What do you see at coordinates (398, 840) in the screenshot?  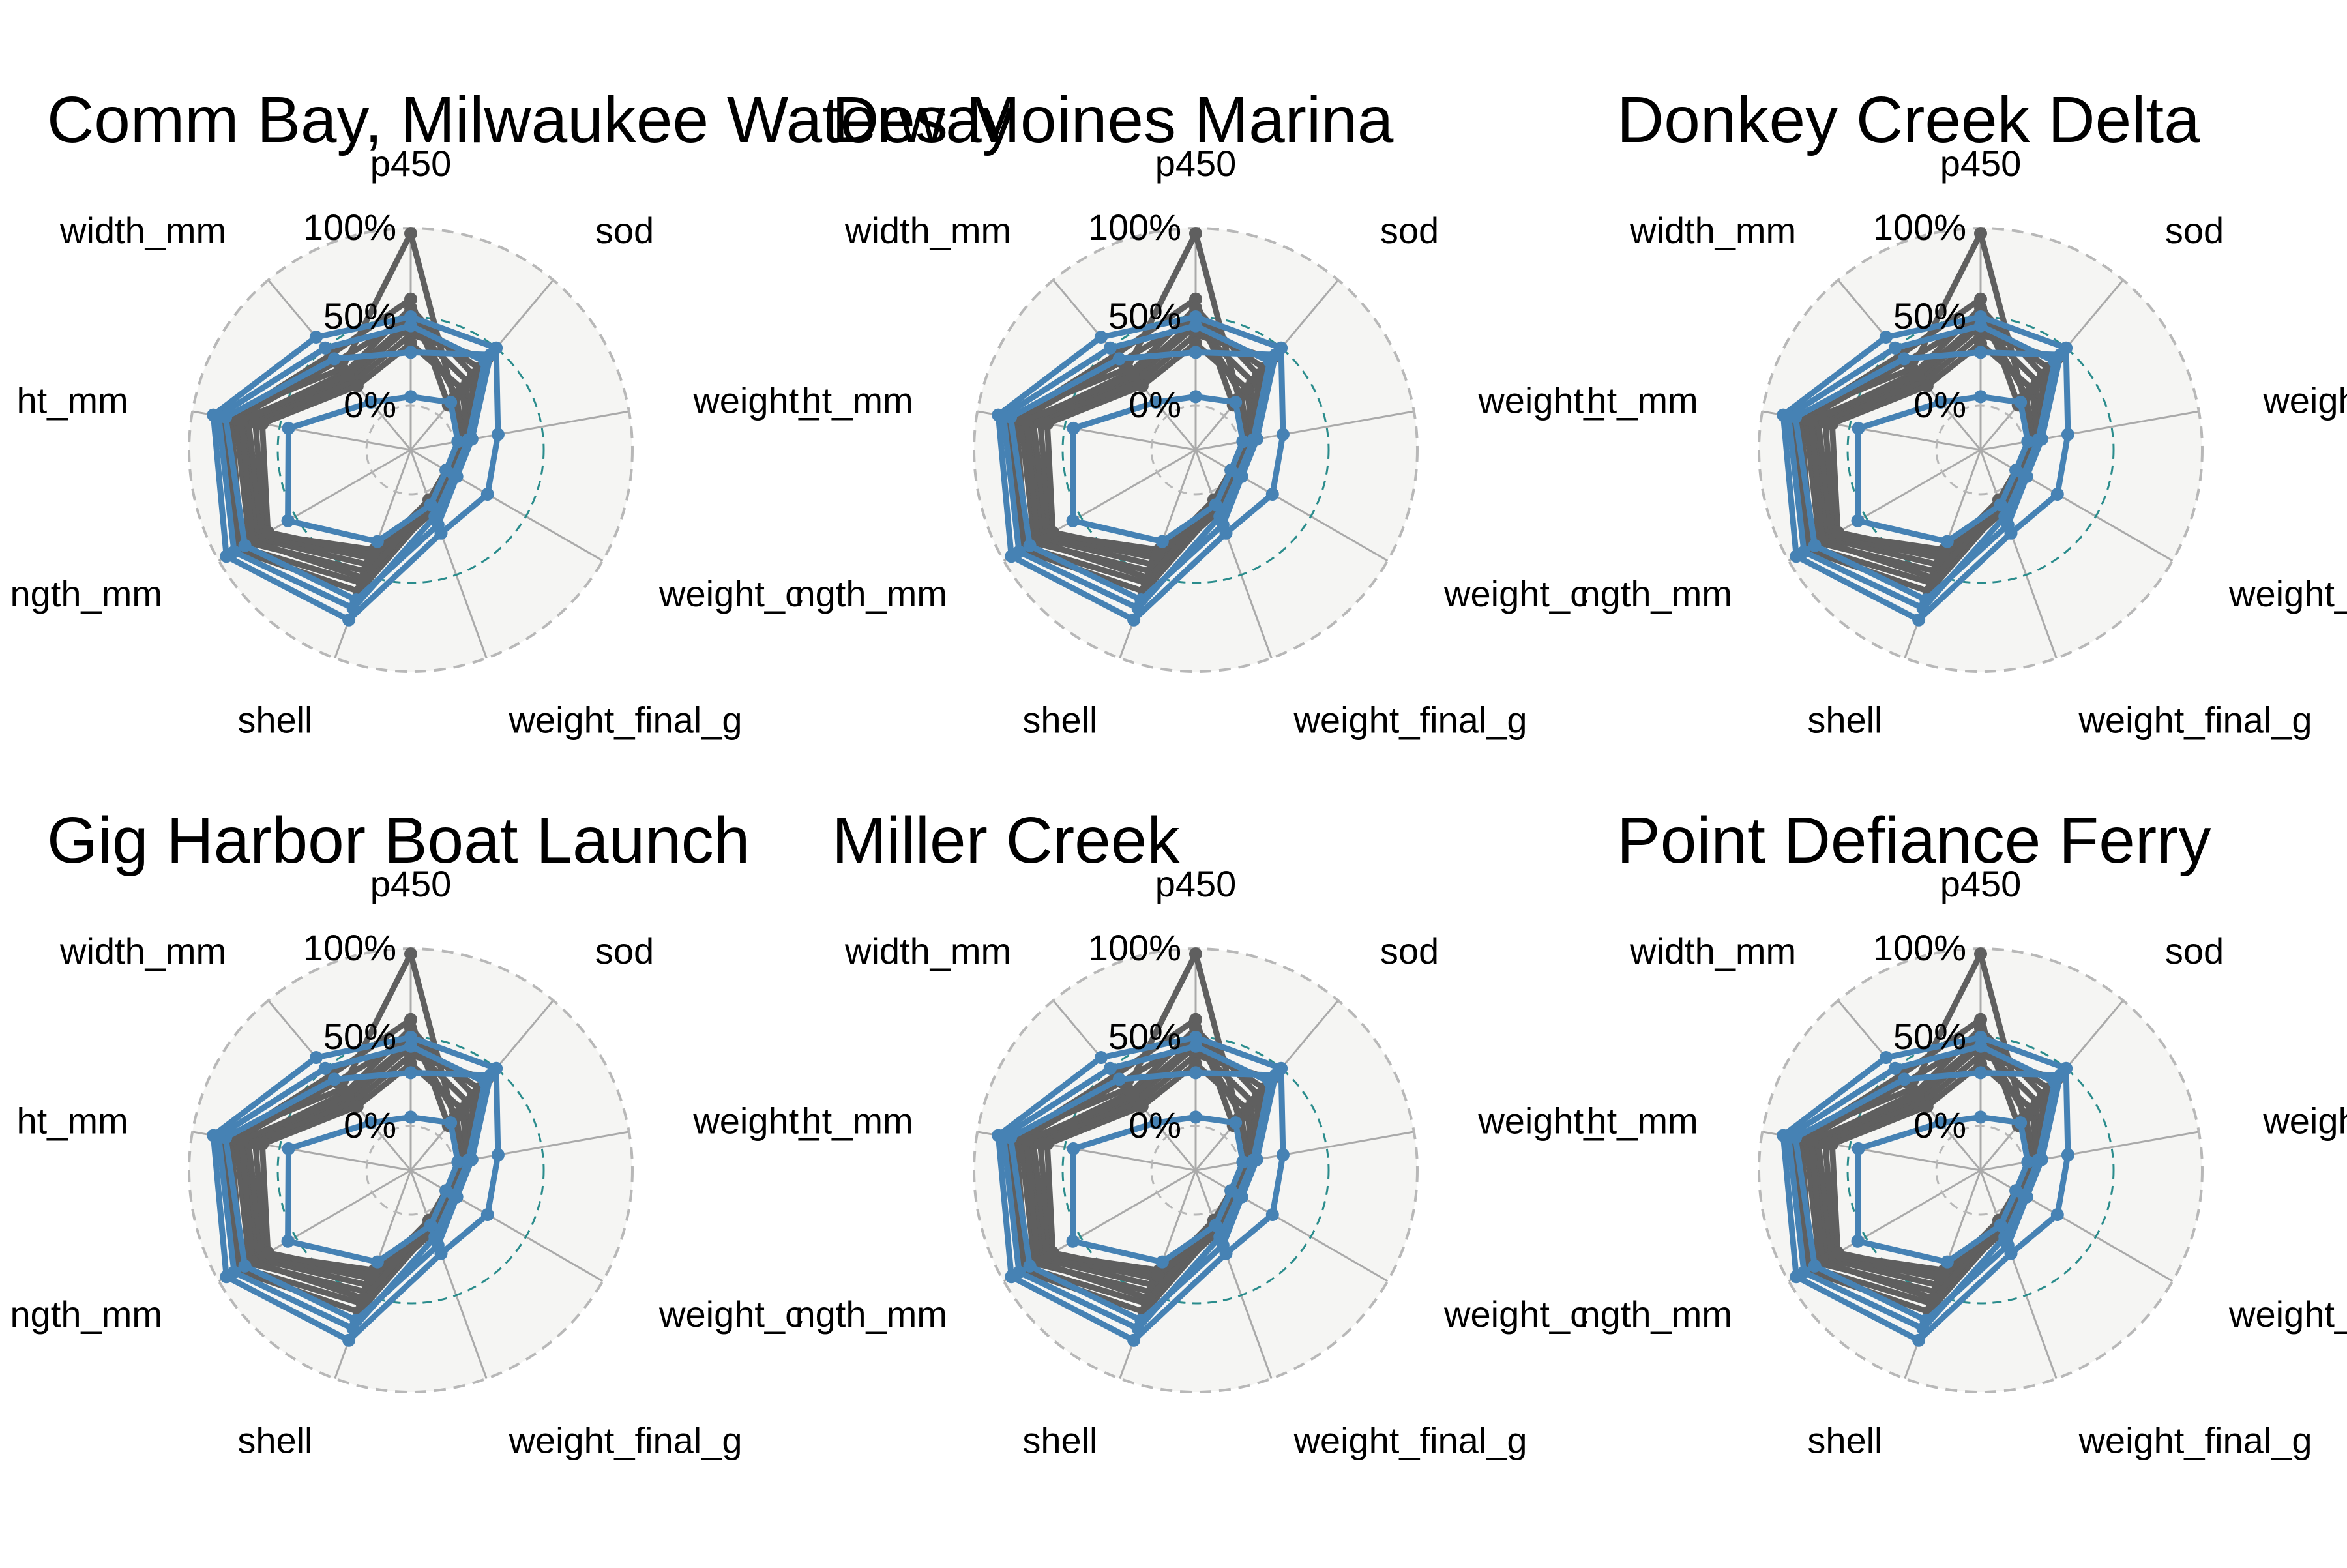 I see `panel-title: Gig Harbor Boat Launch` at bounding box center [398, 840].